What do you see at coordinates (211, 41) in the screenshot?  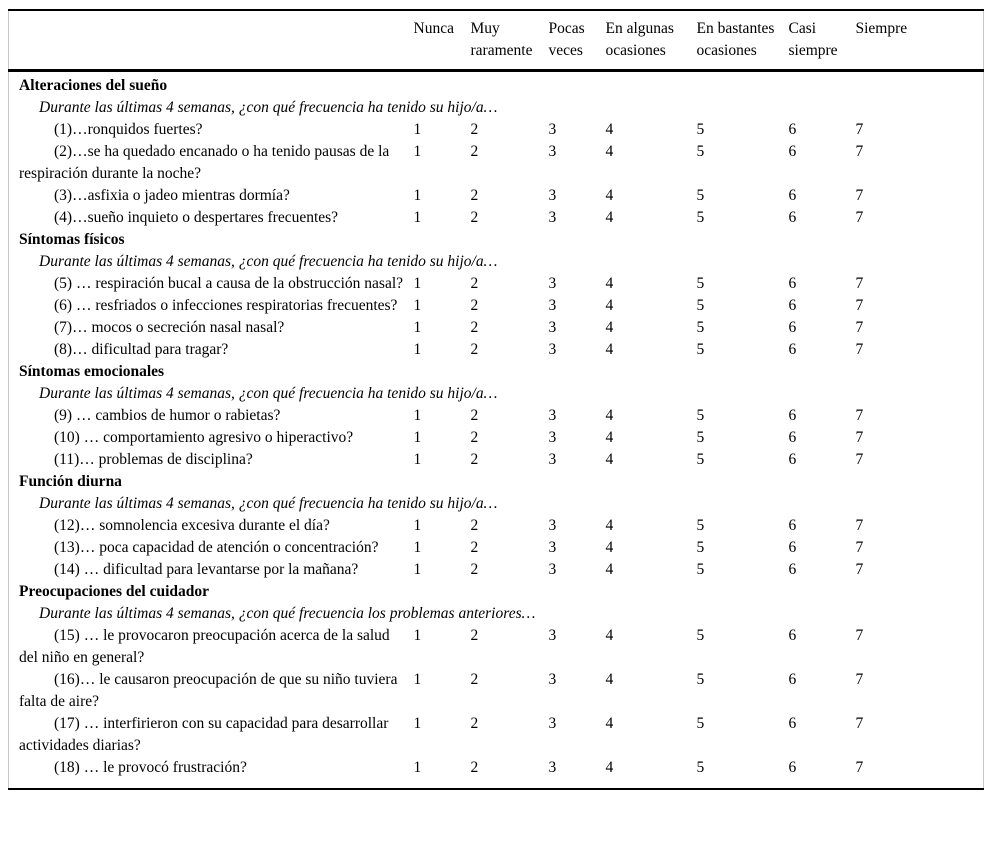 I see `header-empty-cell` at bounding box center [211, 41].